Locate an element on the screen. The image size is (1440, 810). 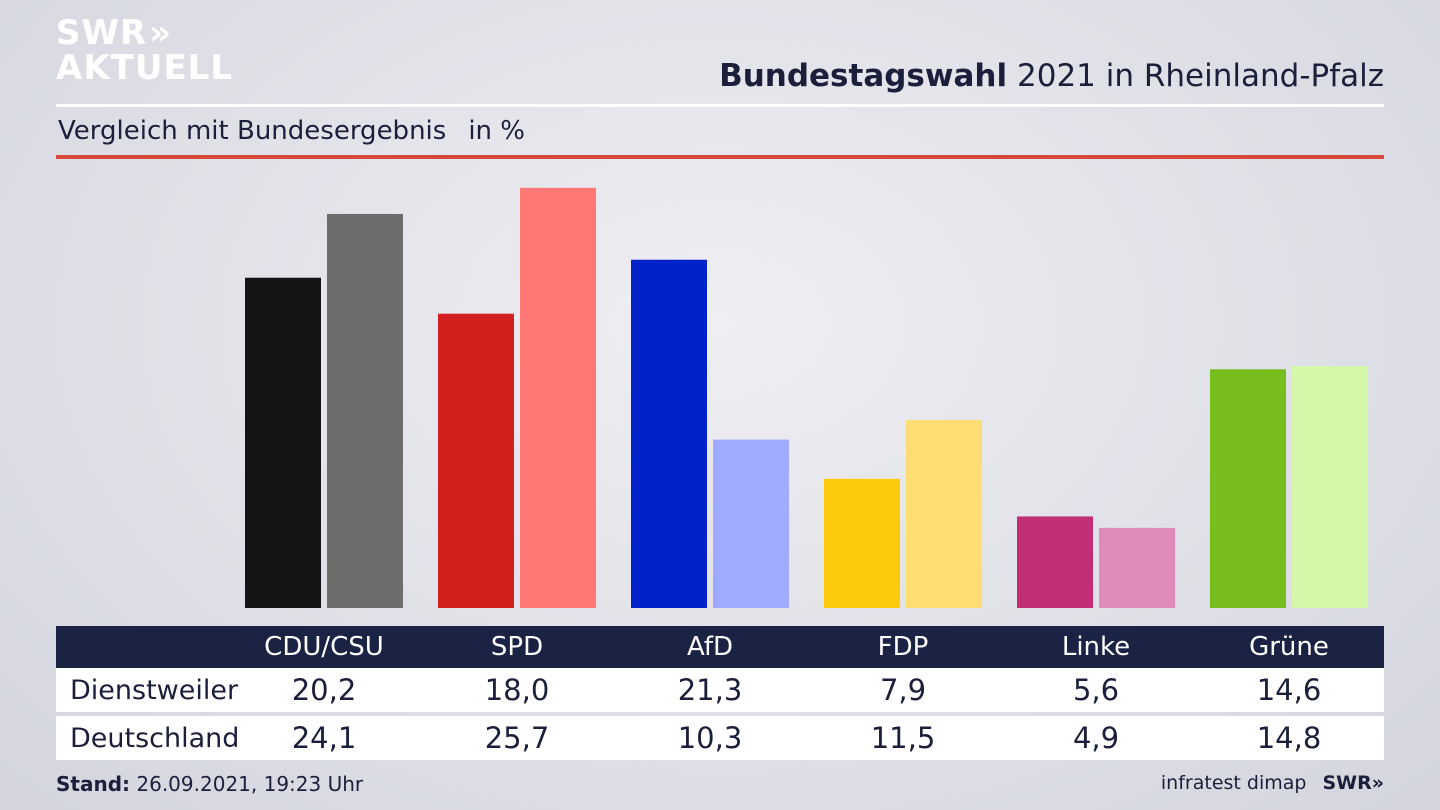
table-row-dienstweiler: Dienstweiler 20,2 18,0 21,3 7,9 5,6 14,6 is located at coordinates (720, 690).